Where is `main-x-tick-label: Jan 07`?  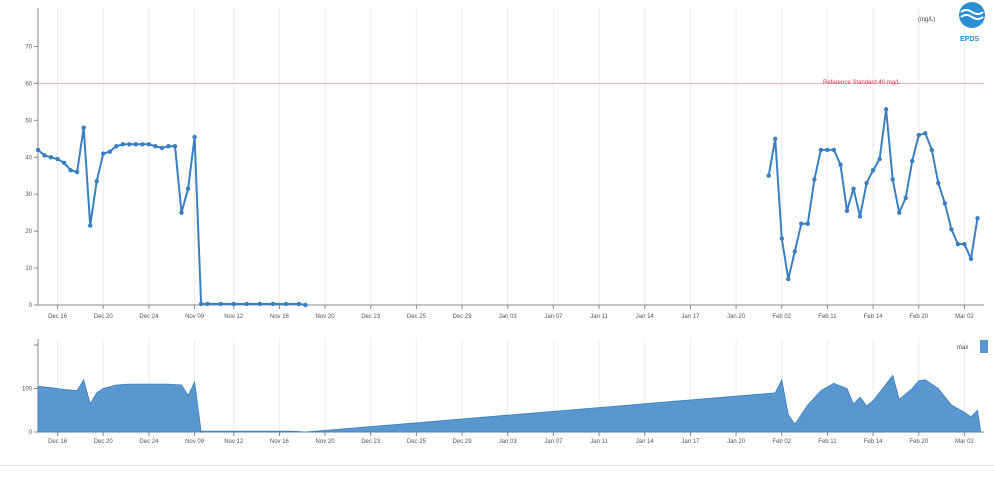 main-x-tick-label: Jan 07 is located at coordinates (553, 317).